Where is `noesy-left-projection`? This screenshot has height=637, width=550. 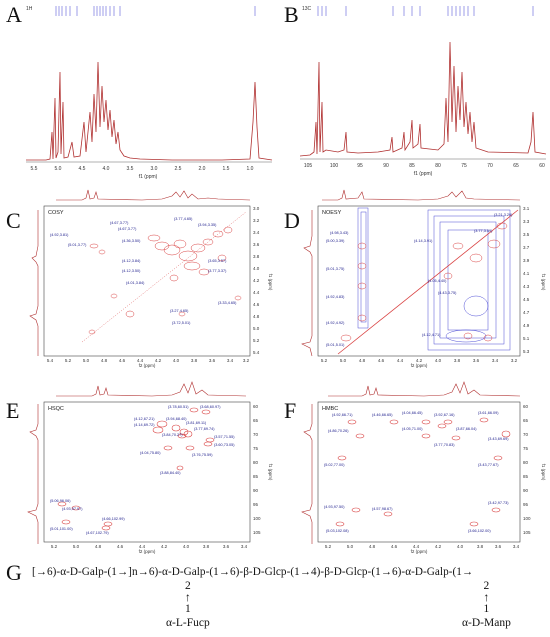 noesy-left-projection is located at coordinates (307, 283).